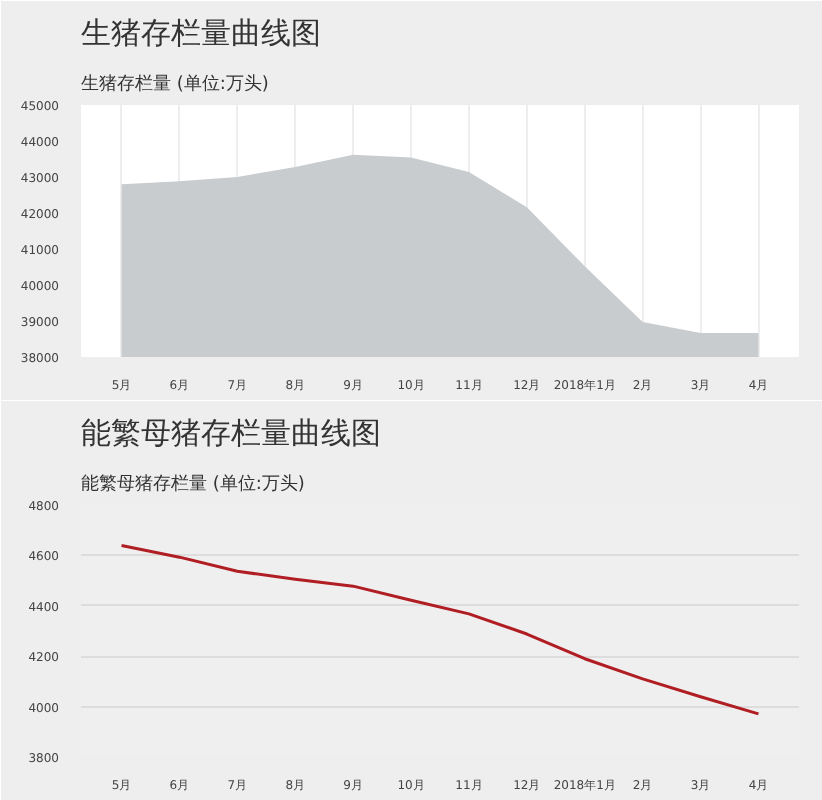 This screenshot has width=822, height=800. Describe the element at coordinates (201, 33) in the screenshot. I see `chart-title: 生猪存栏量曲线图` at that location.